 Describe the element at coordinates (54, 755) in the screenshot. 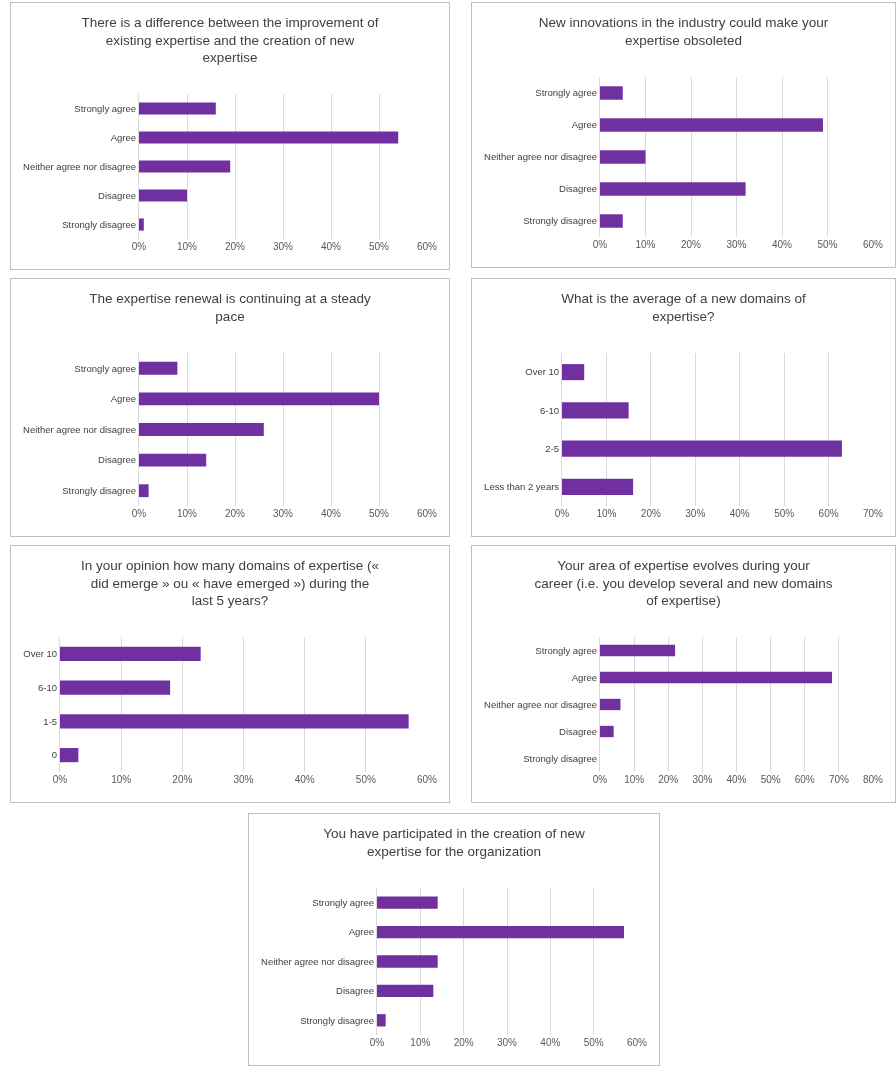

I see `y-tick-label: 0` at that location.